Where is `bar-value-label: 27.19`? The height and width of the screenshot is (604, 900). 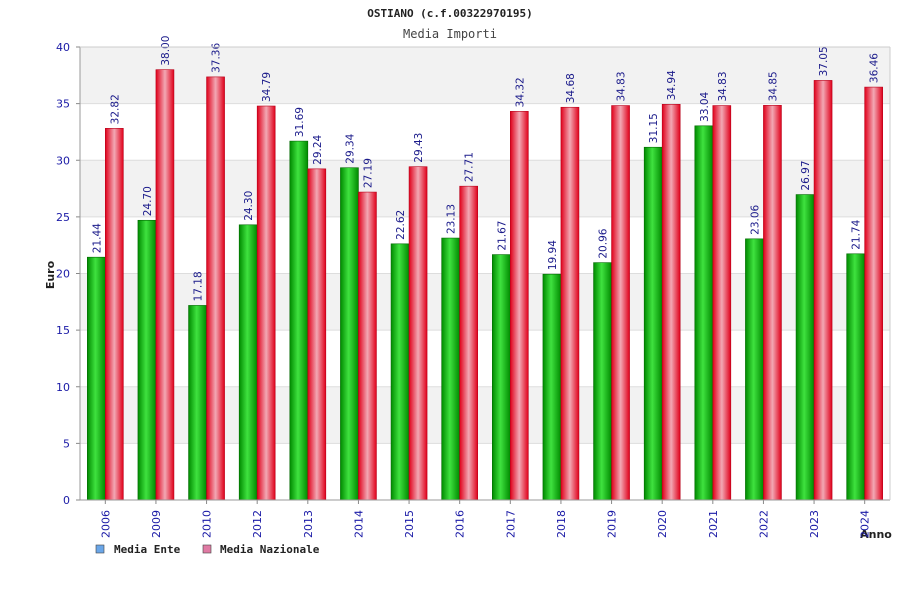
bar-value-label: 27.19 is located at coordinates (368, 173).